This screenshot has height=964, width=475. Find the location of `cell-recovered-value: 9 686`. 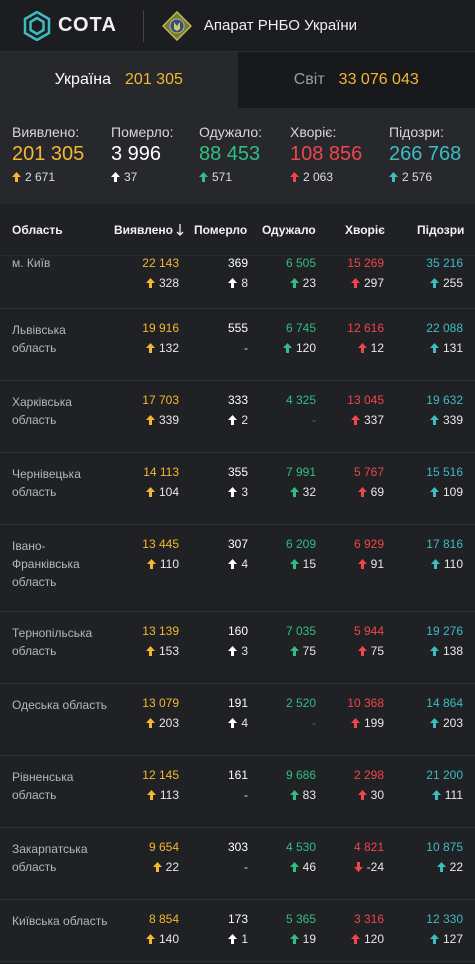

cell-recovered-value: 9 686 is located at coordinates (300, 775).